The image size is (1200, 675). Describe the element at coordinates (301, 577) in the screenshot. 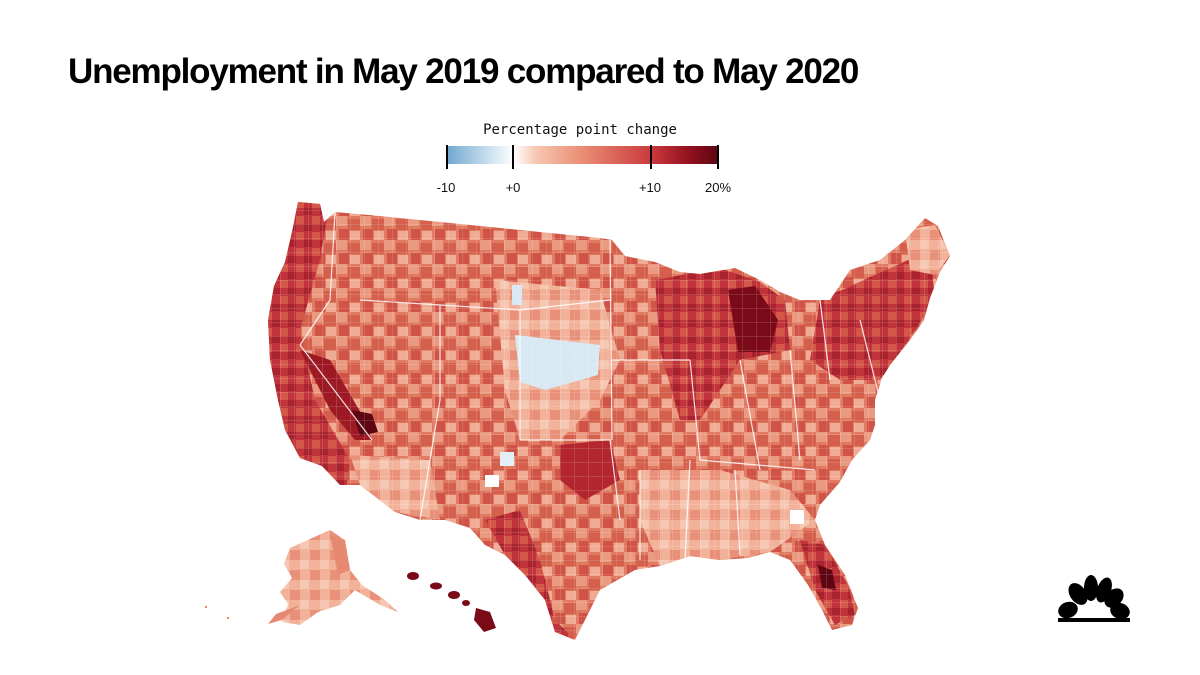

I see `alaska` at that location.